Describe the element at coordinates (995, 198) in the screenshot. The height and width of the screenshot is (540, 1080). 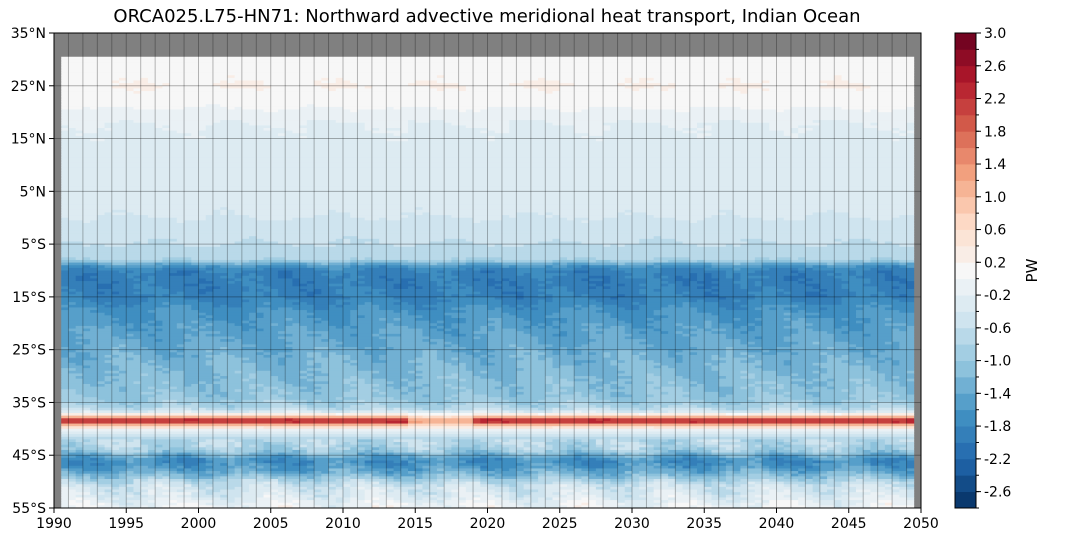
I see `colorbar-tick-label: 1.0` at that location.